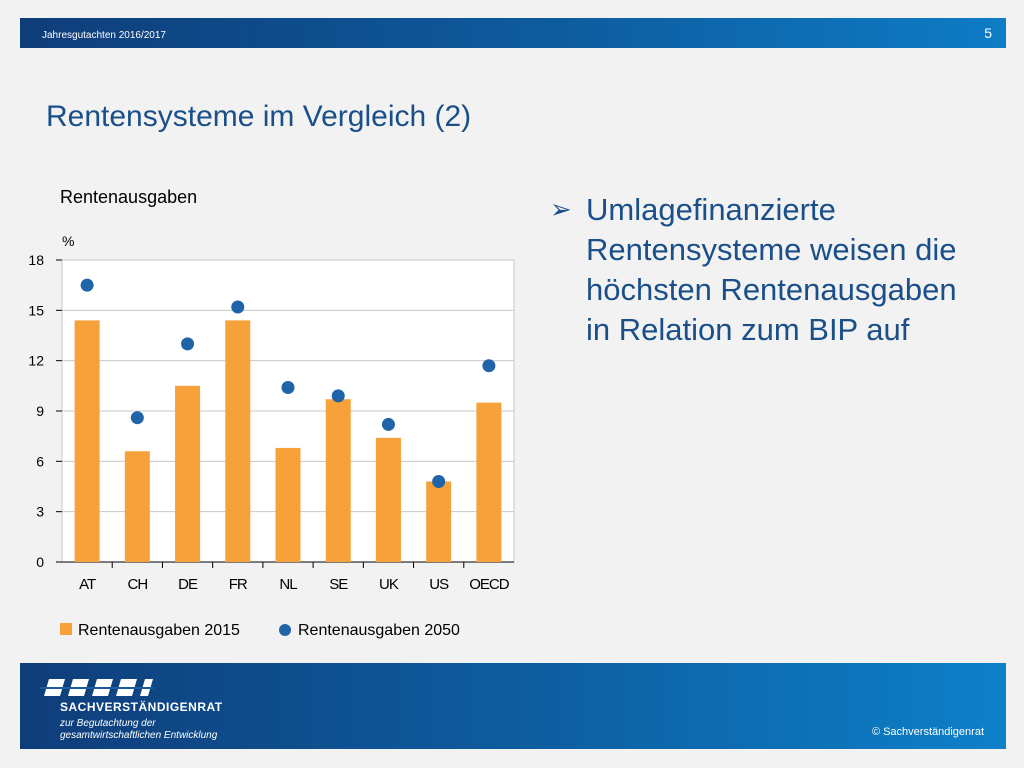 This screenshot has width=1024, height=768. Describe the element at coordinates (137, 418) in the screenshot. I see `dot-ch` at that location.